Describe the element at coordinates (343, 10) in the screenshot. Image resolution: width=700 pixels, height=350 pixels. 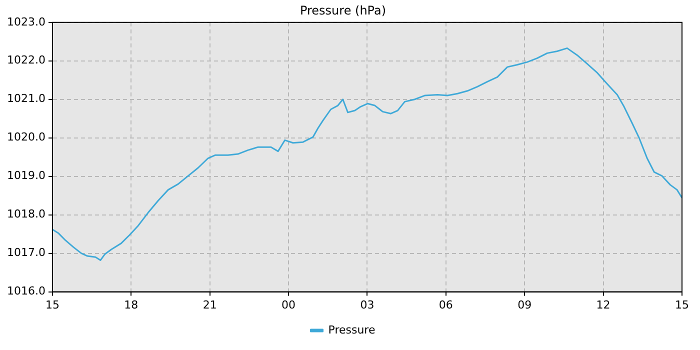
I see `chart-title: Pressure (hPa)` at that location.